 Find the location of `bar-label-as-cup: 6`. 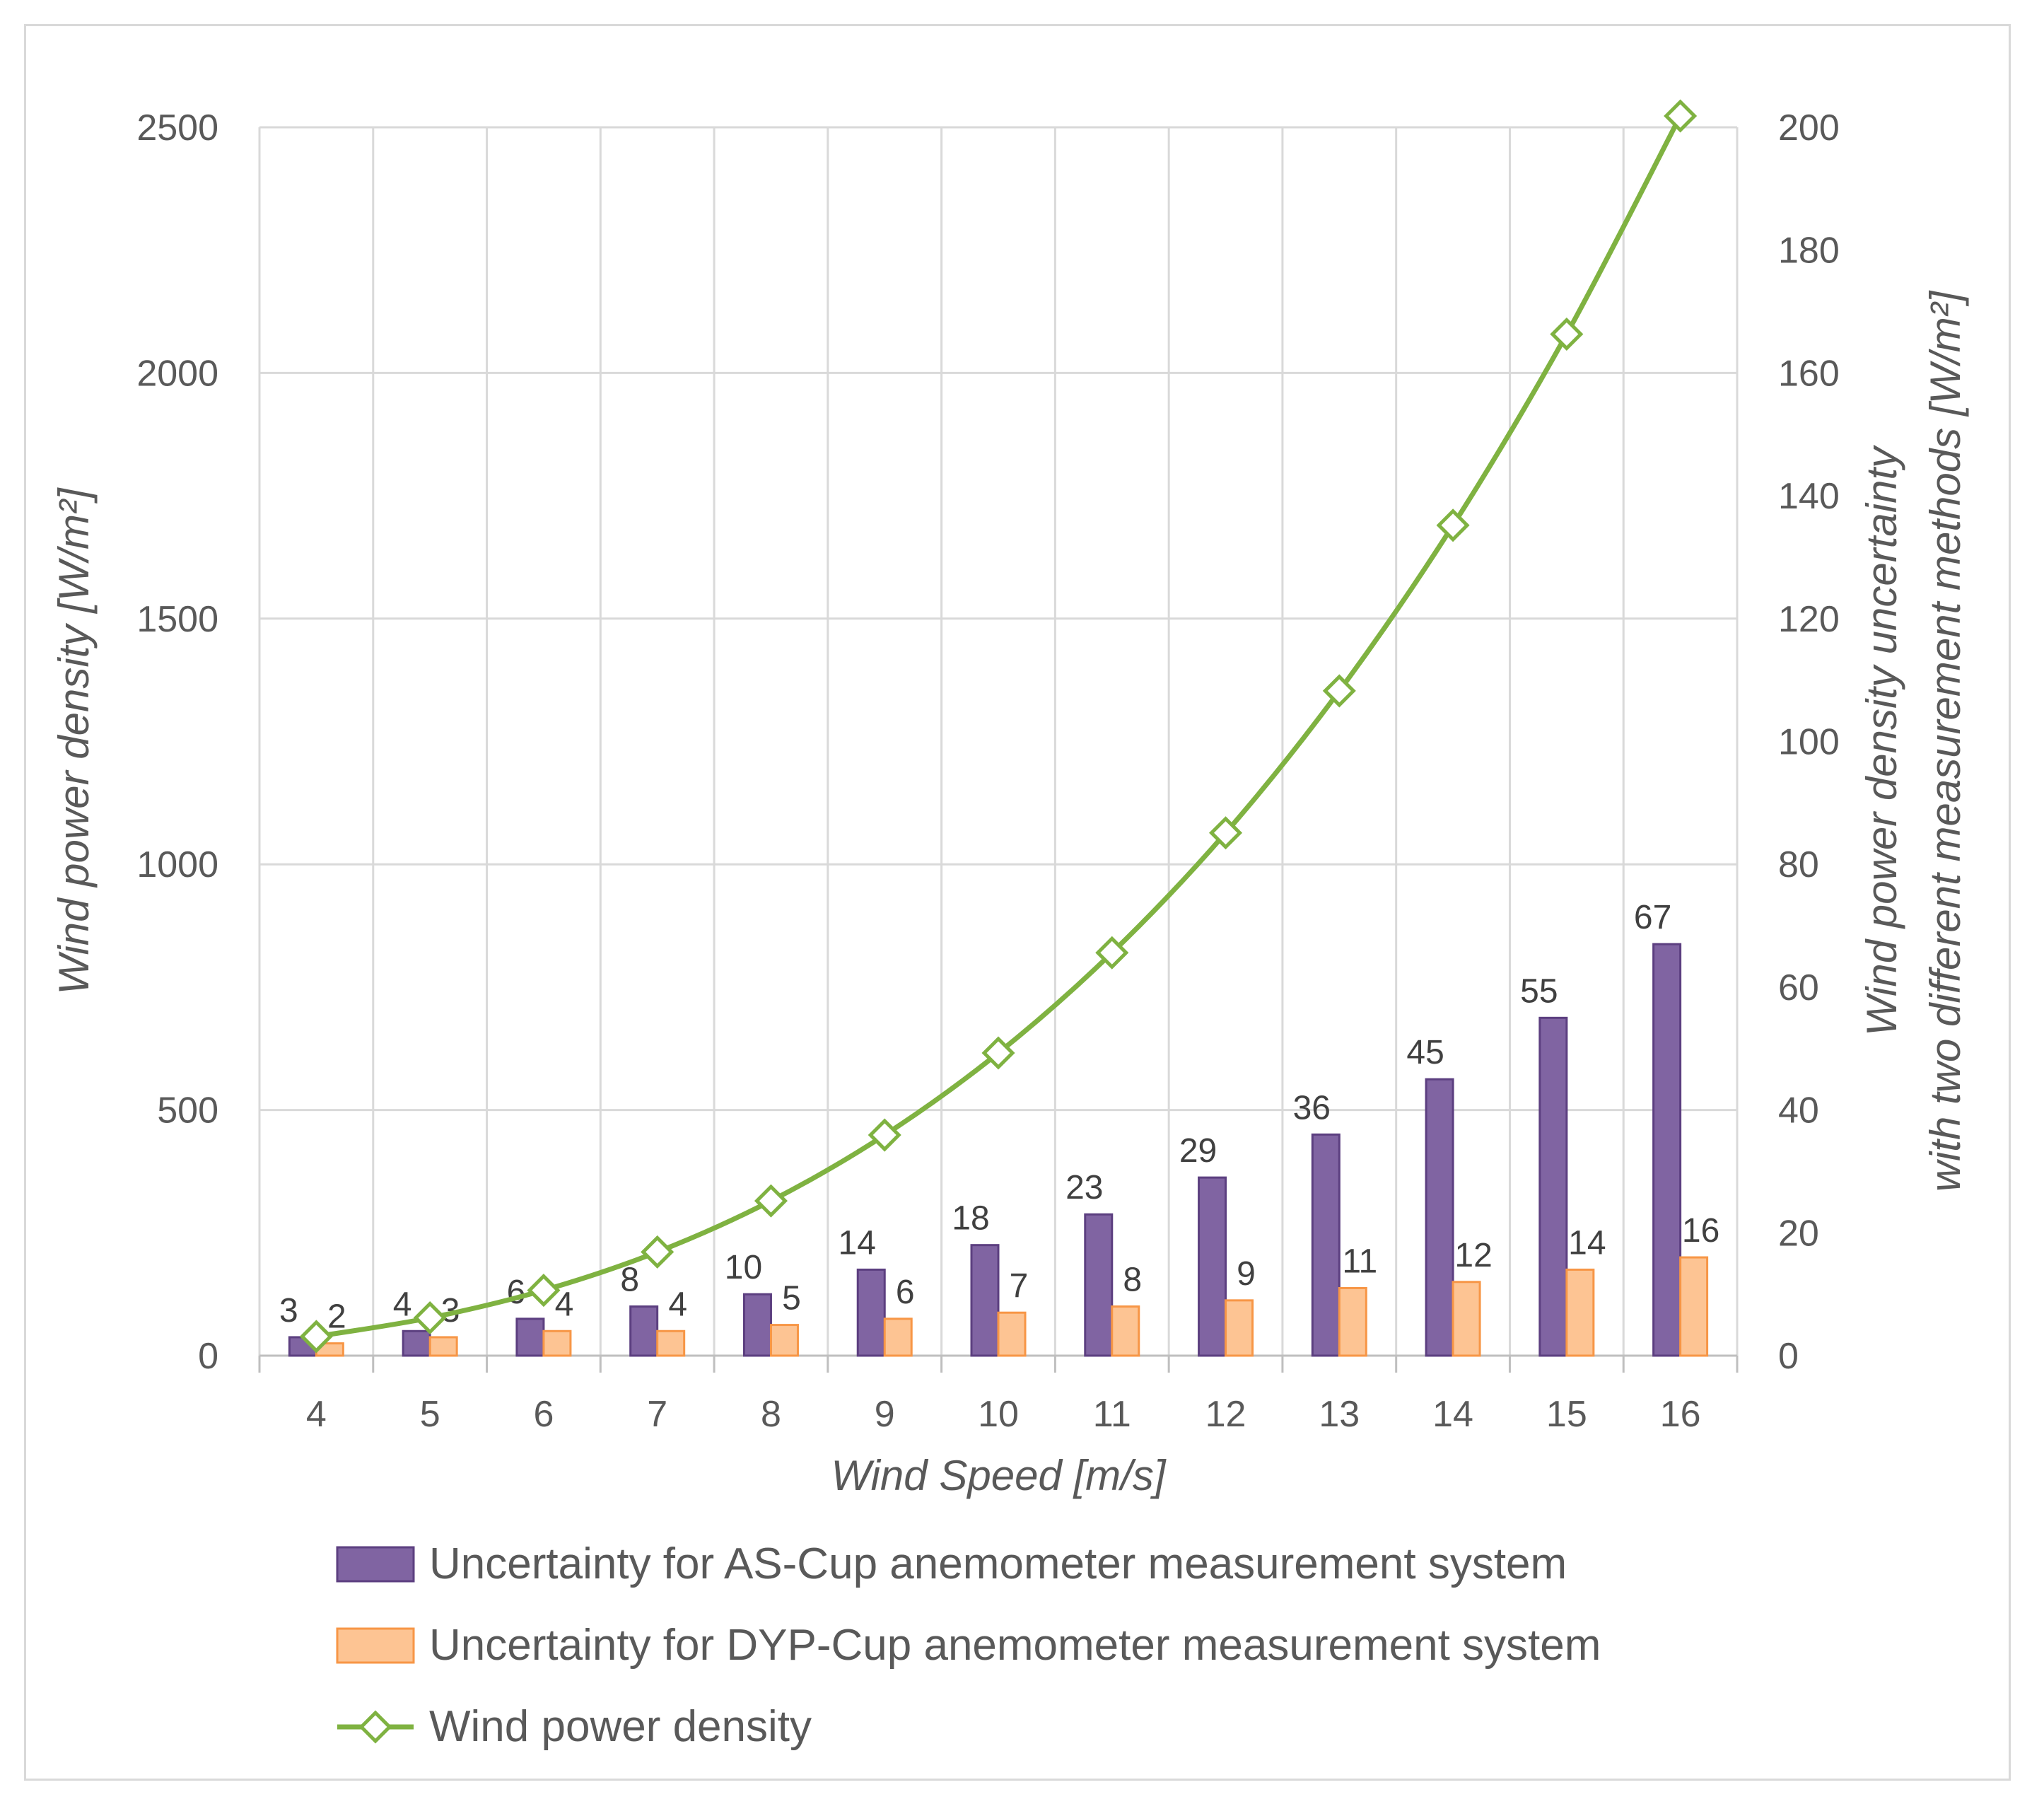

bar-label-as-cup: 6 is located at coordinates (517, 1292).